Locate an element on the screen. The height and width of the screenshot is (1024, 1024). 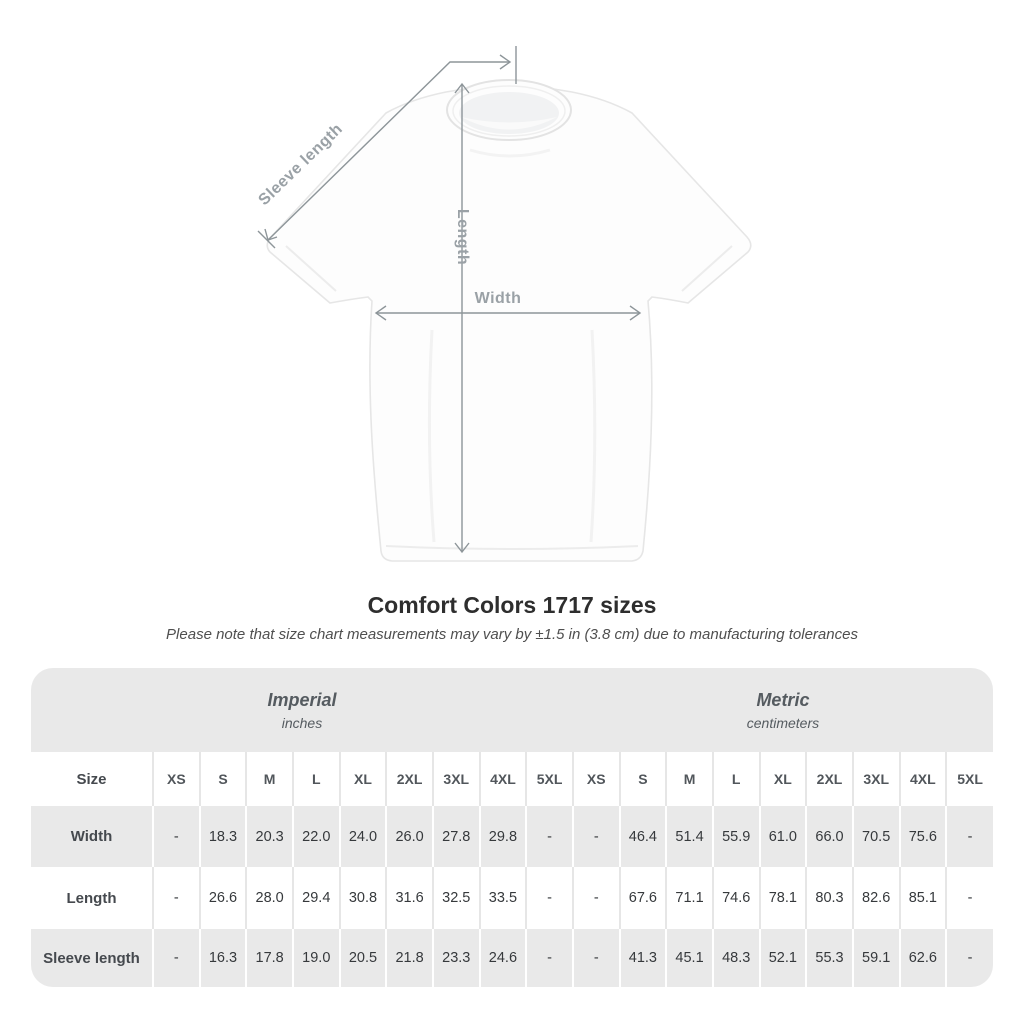
sleeve-metric-l: 48.3 is located at coordinates (735, 958).